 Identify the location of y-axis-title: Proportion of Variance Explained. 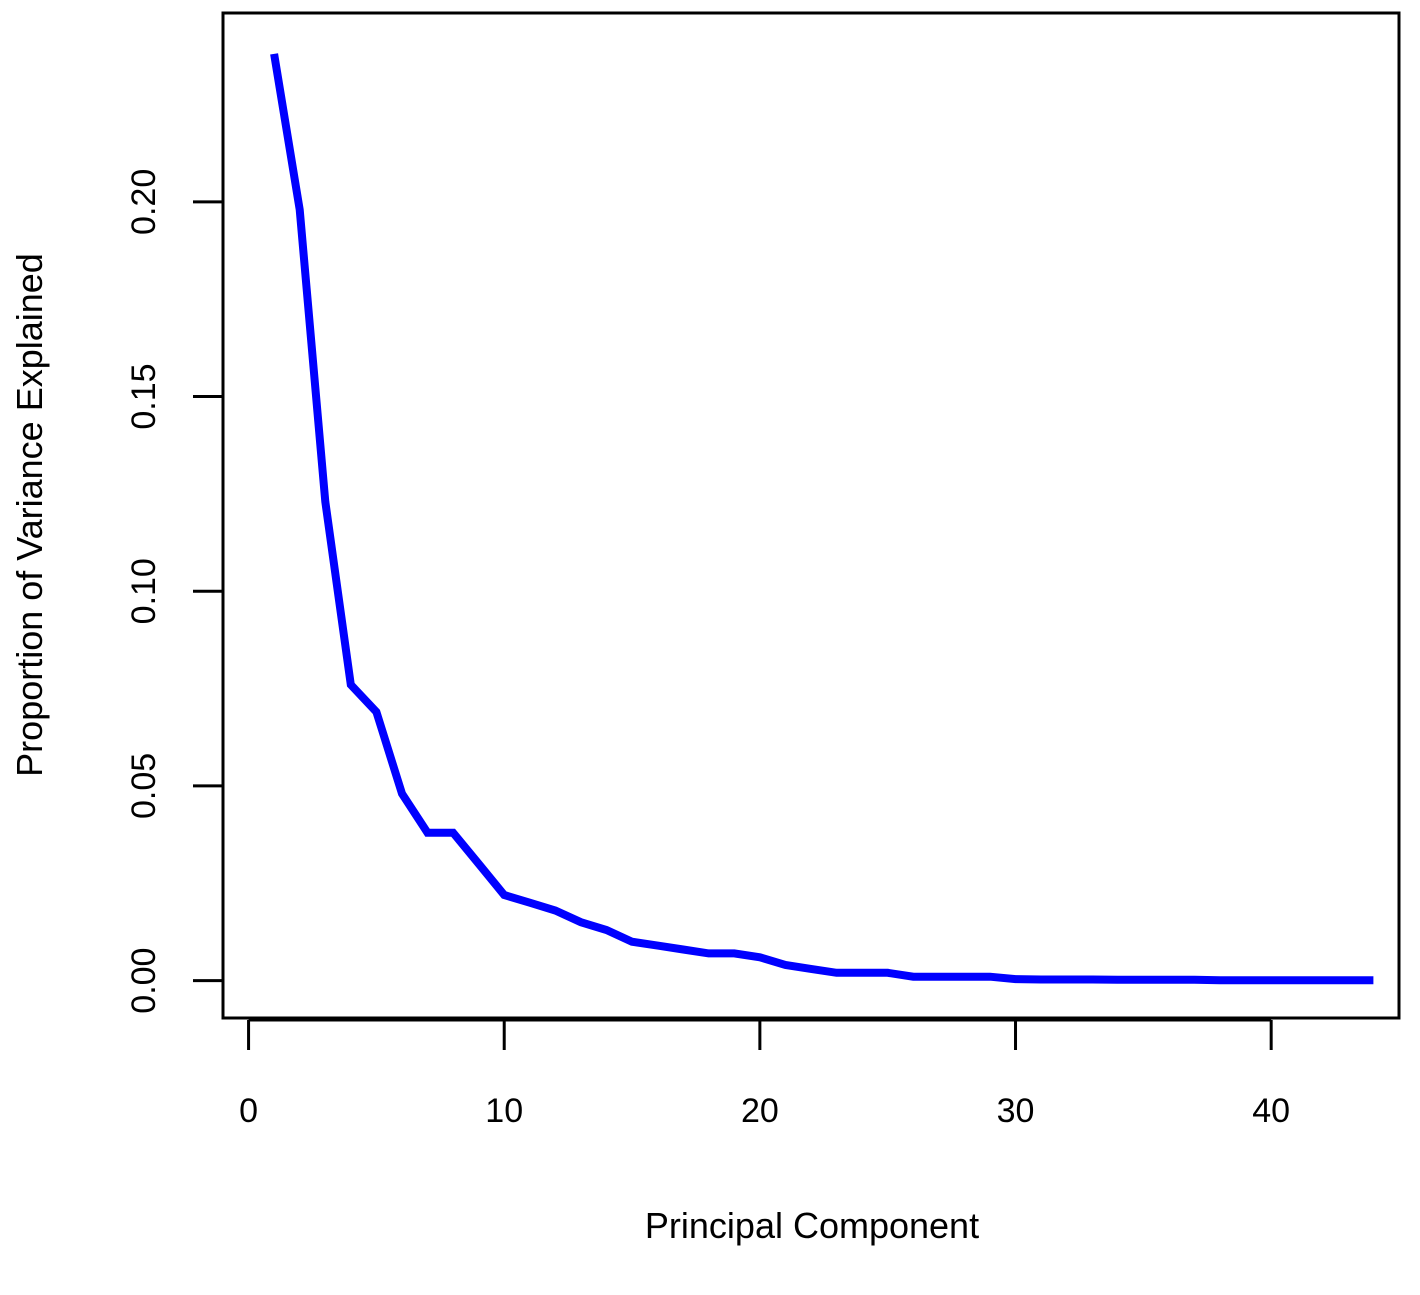
(29, 515).